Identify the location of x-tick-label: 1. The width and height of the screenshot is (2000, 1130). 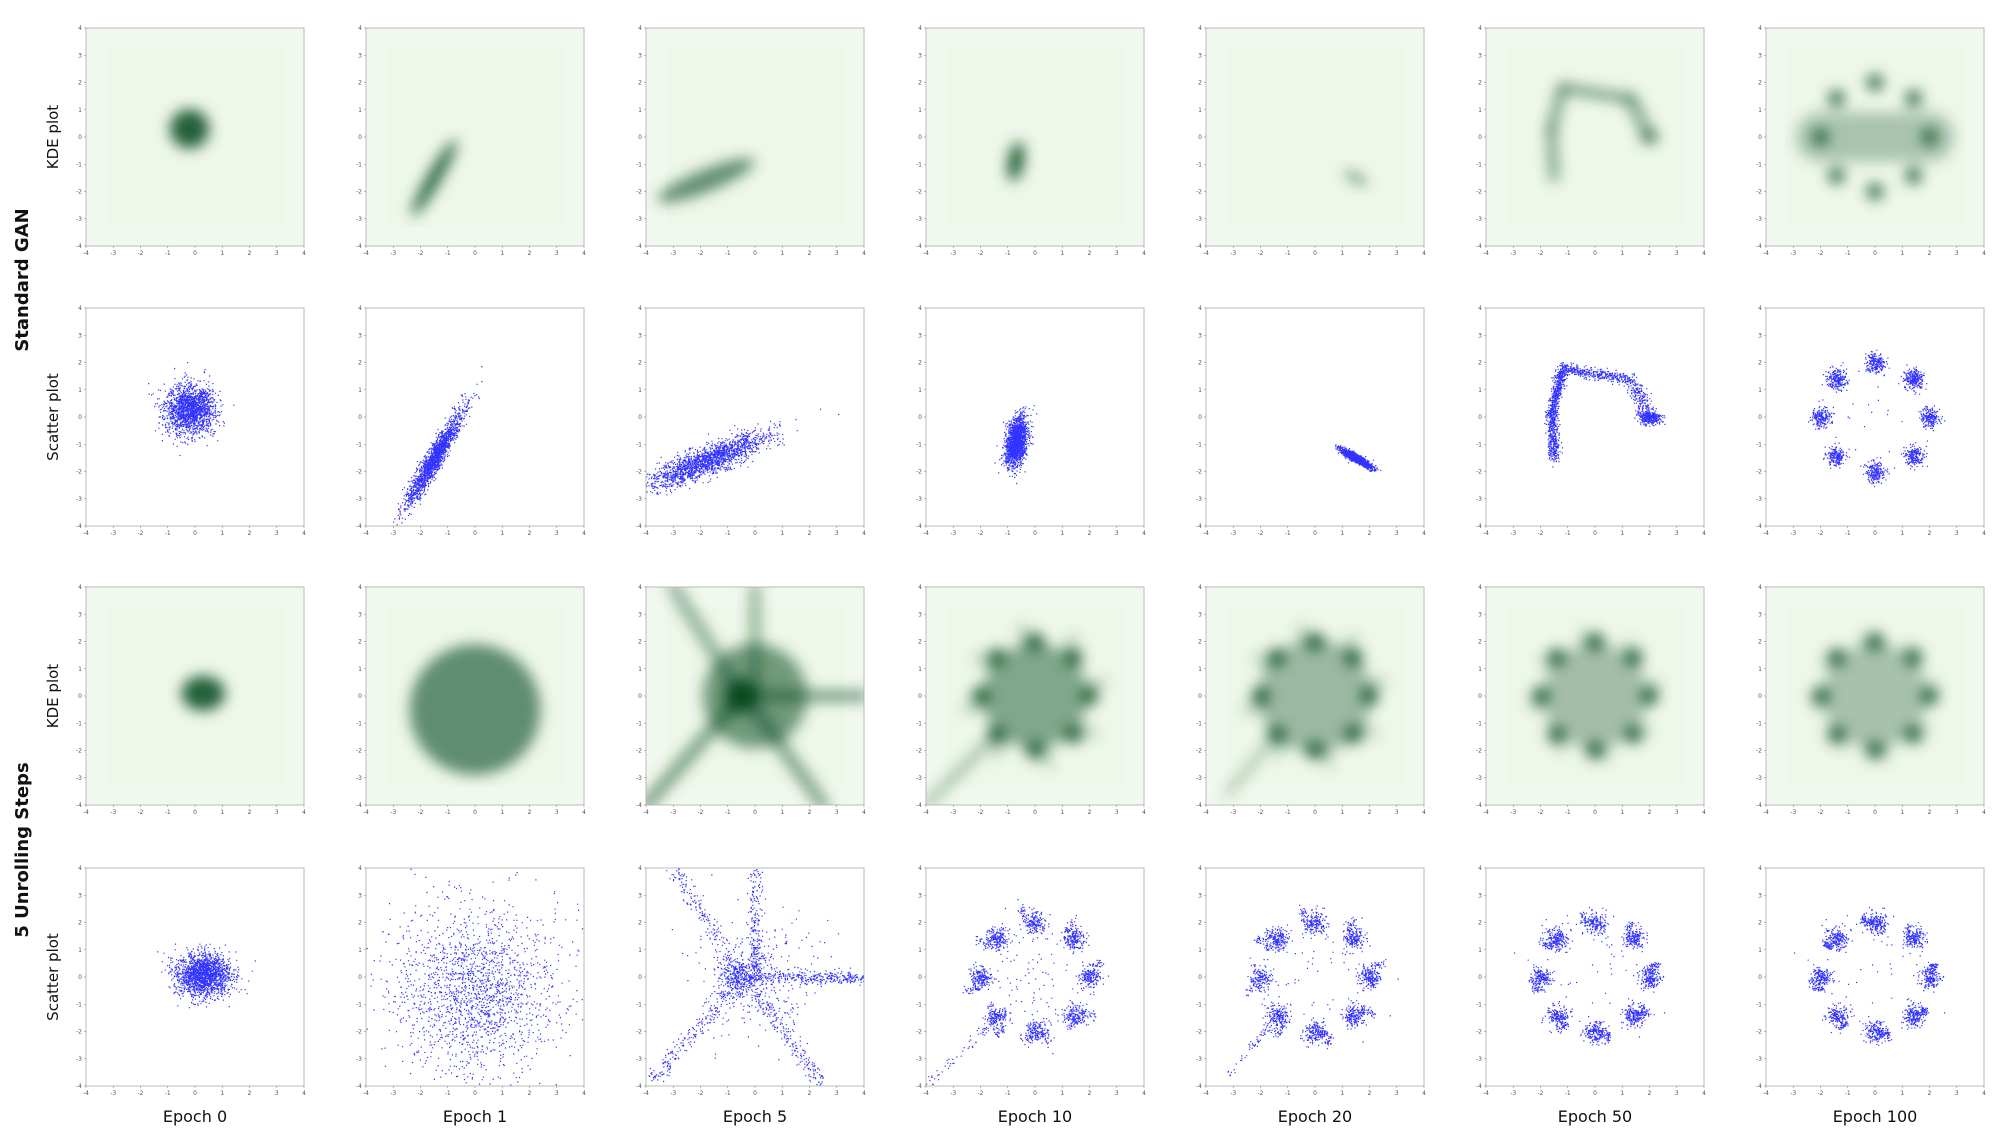
(502, 533).